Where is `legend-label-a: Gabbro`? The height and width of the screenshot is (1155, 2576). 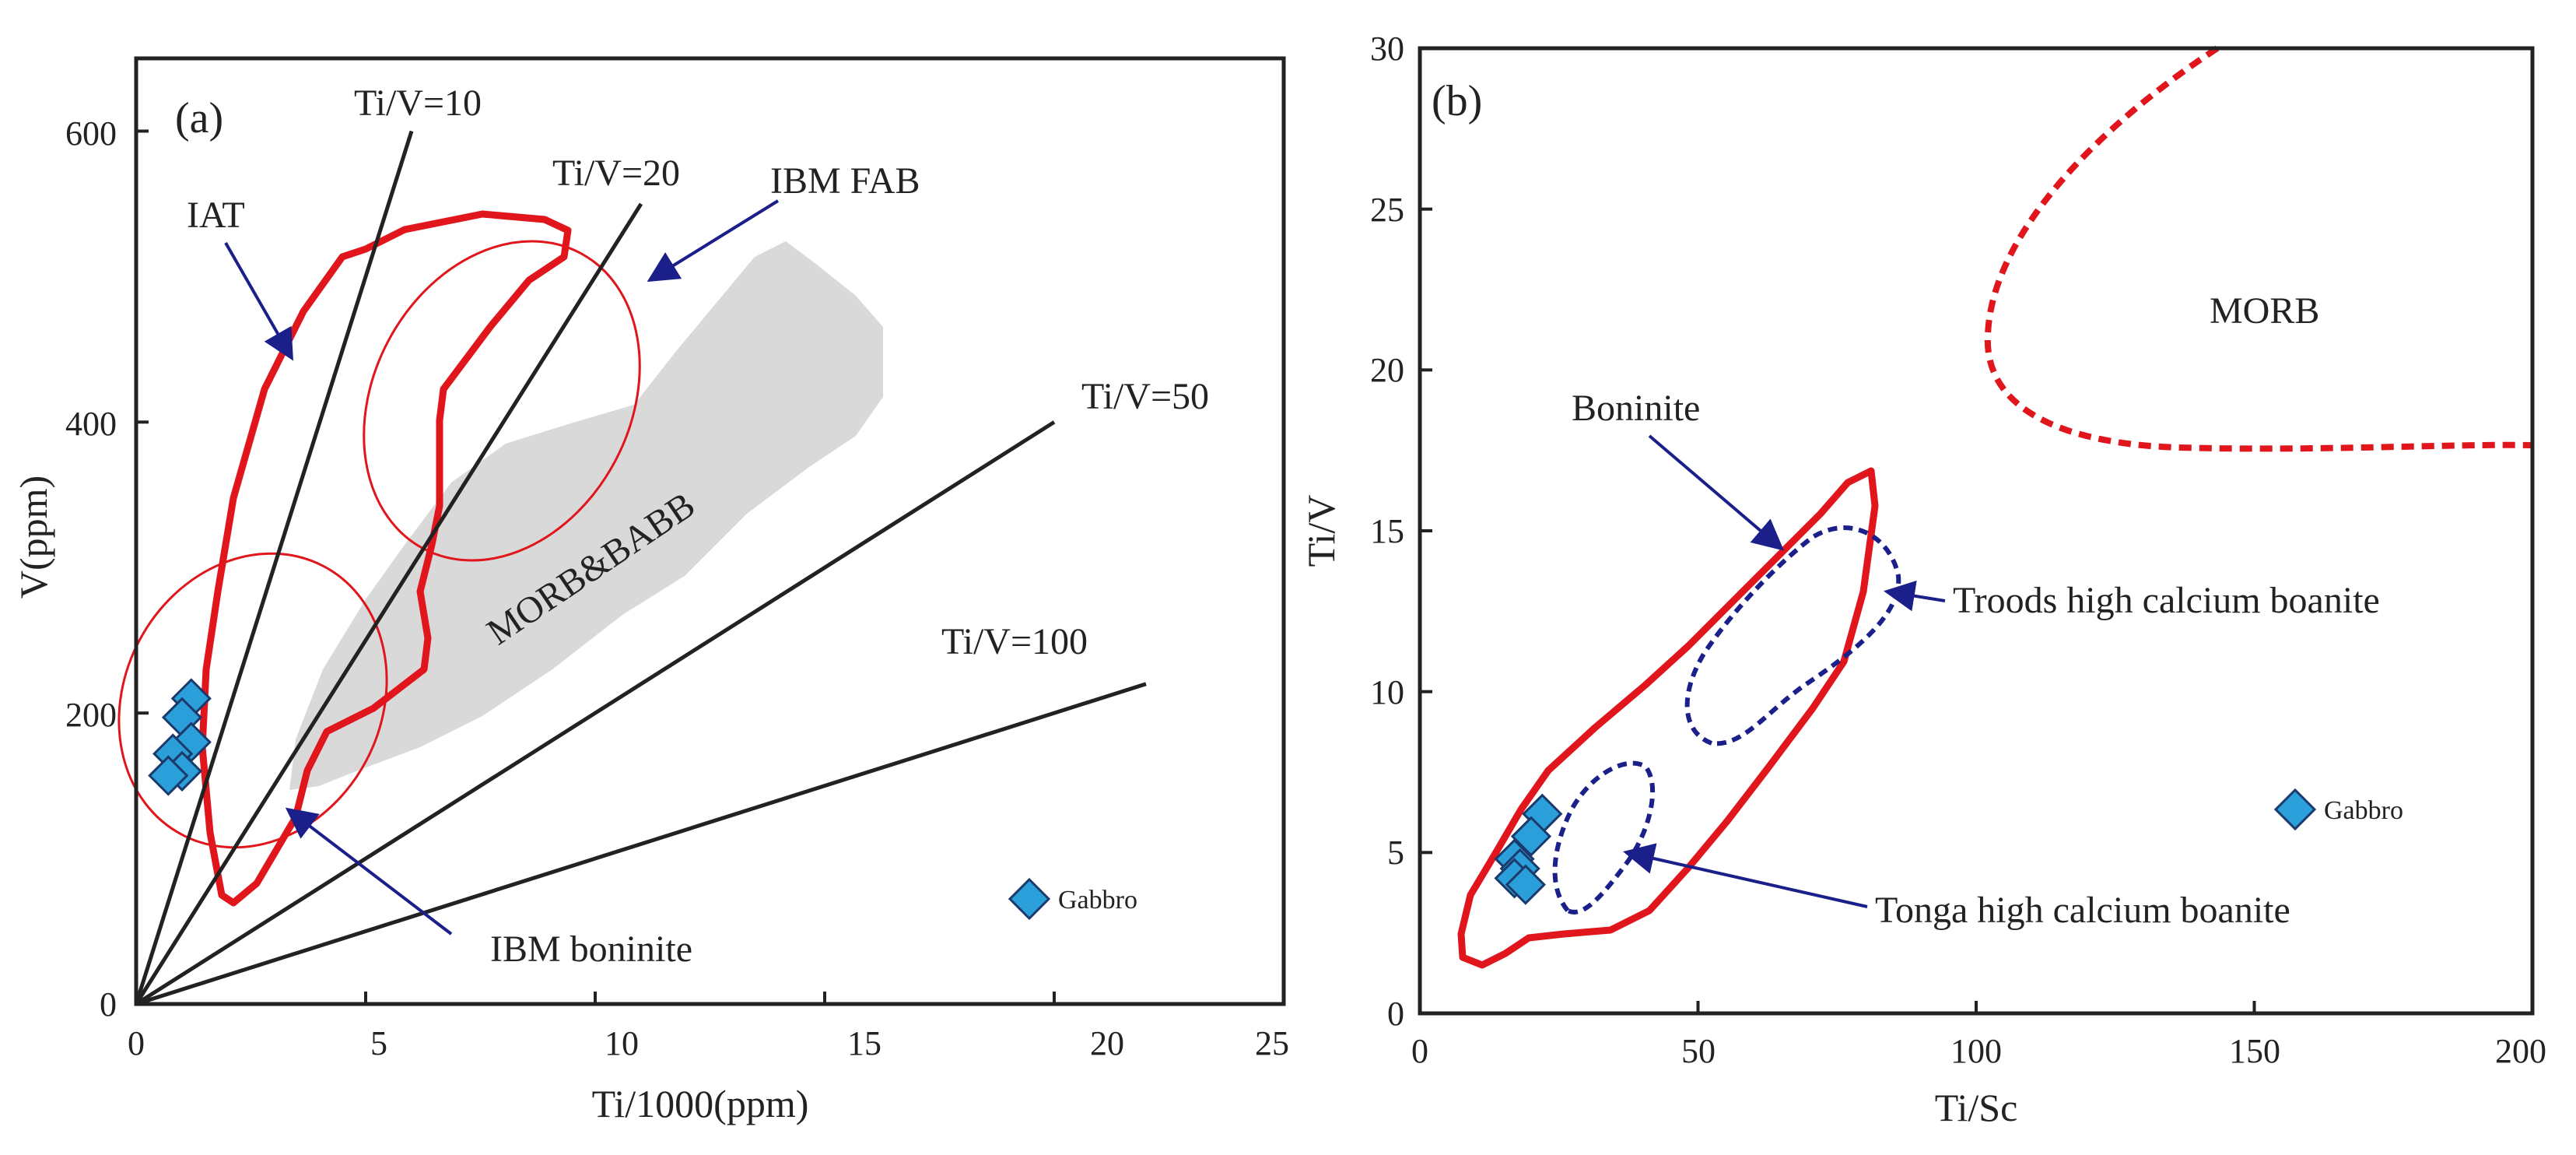 legend-label-a: Gabbro is located at coordinates (1097, 900).